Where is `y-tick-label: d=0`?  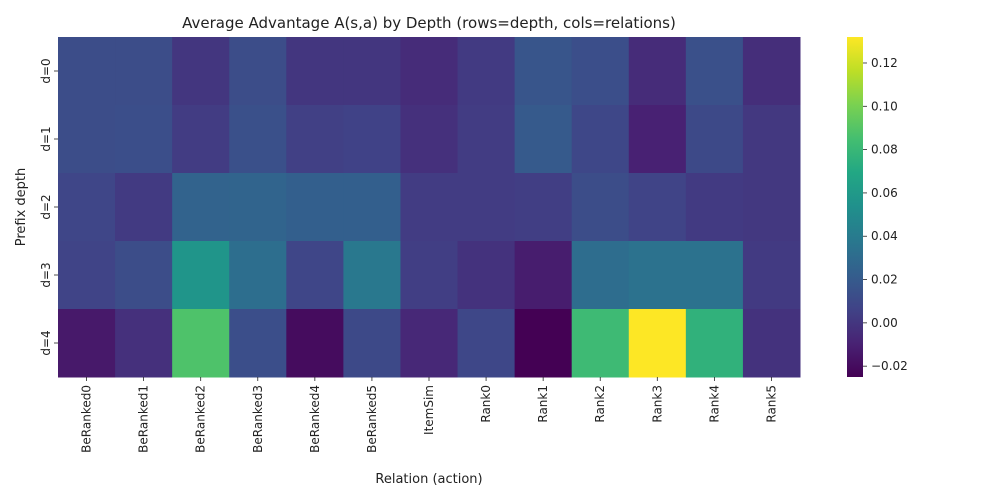 y-tick-label: d=0 is located at coordinates (46, 70).